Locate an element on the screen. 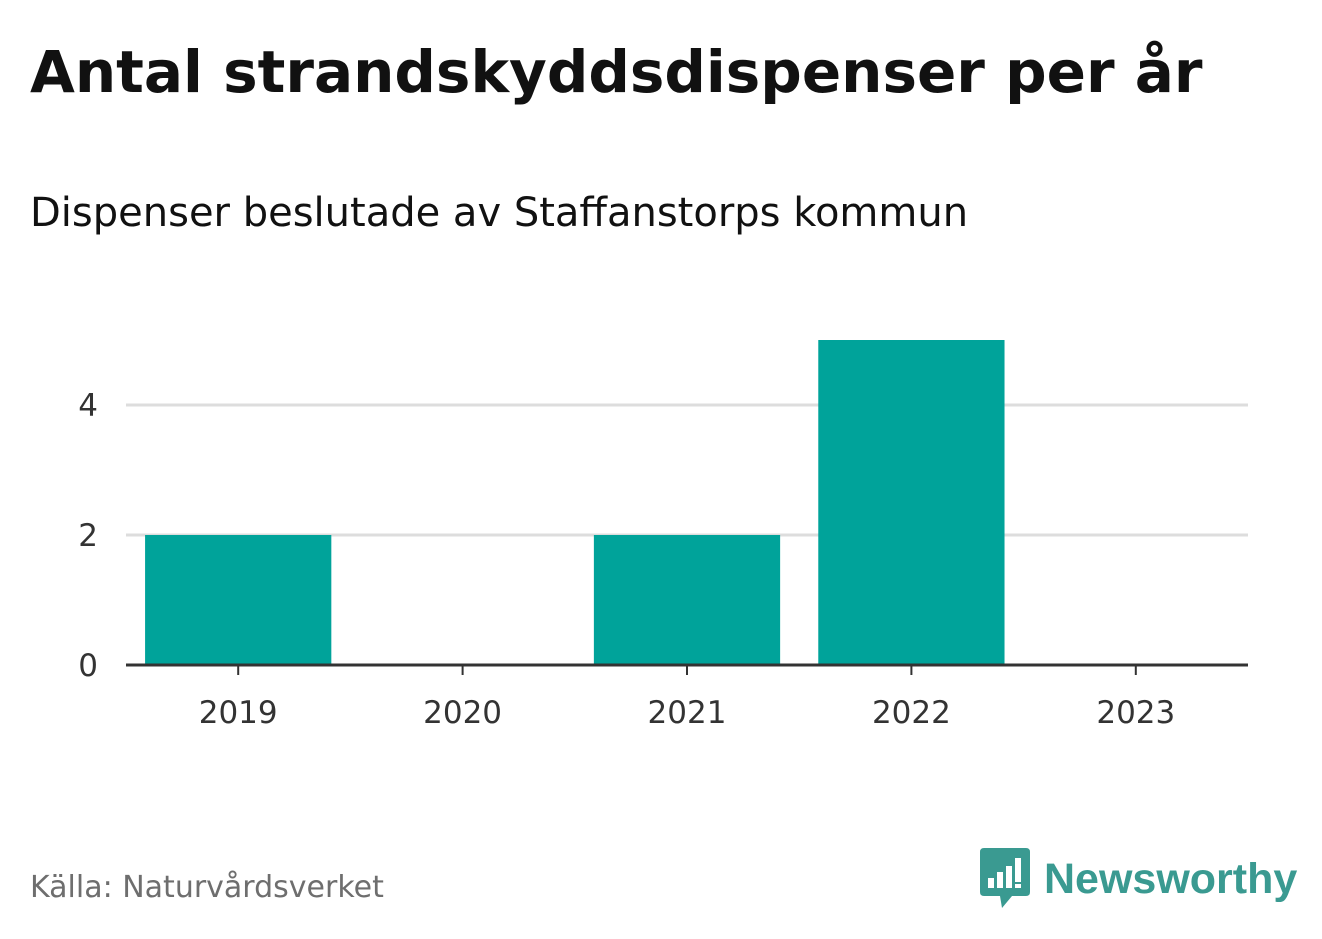  newsworthy-logo-icon is located at coordinates (1005, 878).